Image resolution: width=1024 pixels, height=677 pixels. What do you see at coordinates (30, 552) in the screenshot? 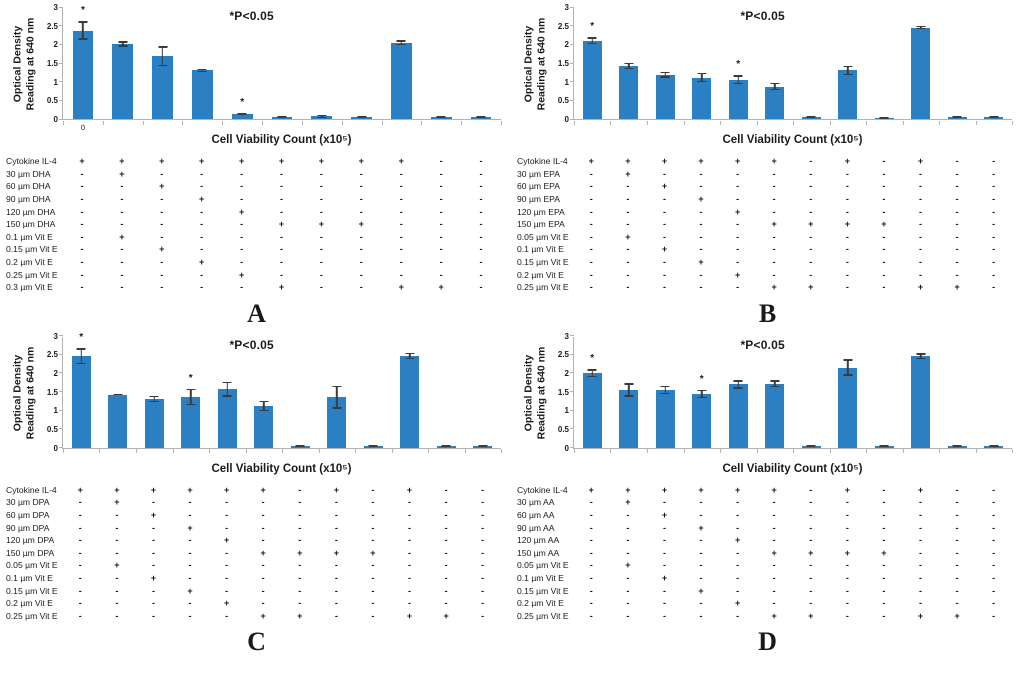
I see `treatment-row-label: 150 µm DPA` at bounding box center [30, 552].